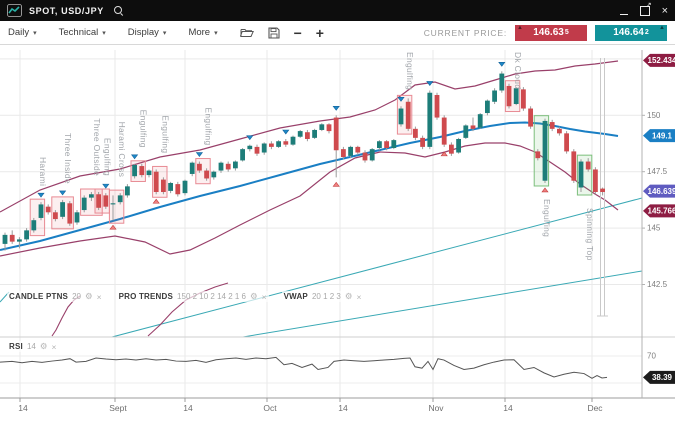  What do you see at coordinates (274, 32) in the screenshot?
I see `save-icon` at bounding box center [274, 32].